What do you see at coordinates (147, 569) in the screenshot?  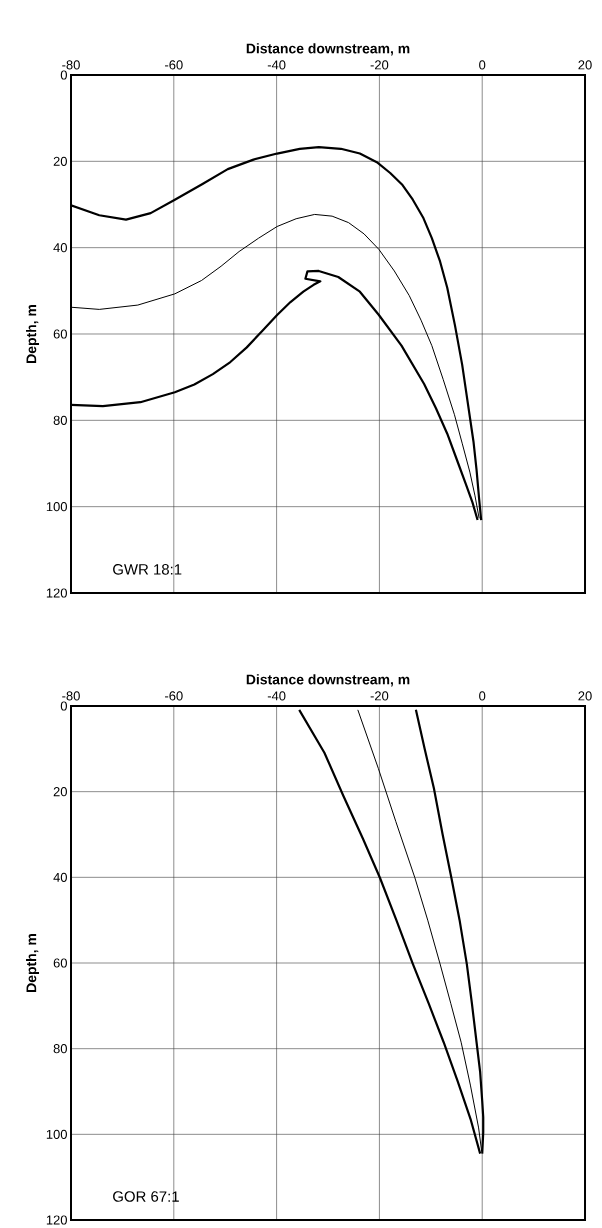 I see `annotation: GWR 18:1` at bounding box center [147, 569].